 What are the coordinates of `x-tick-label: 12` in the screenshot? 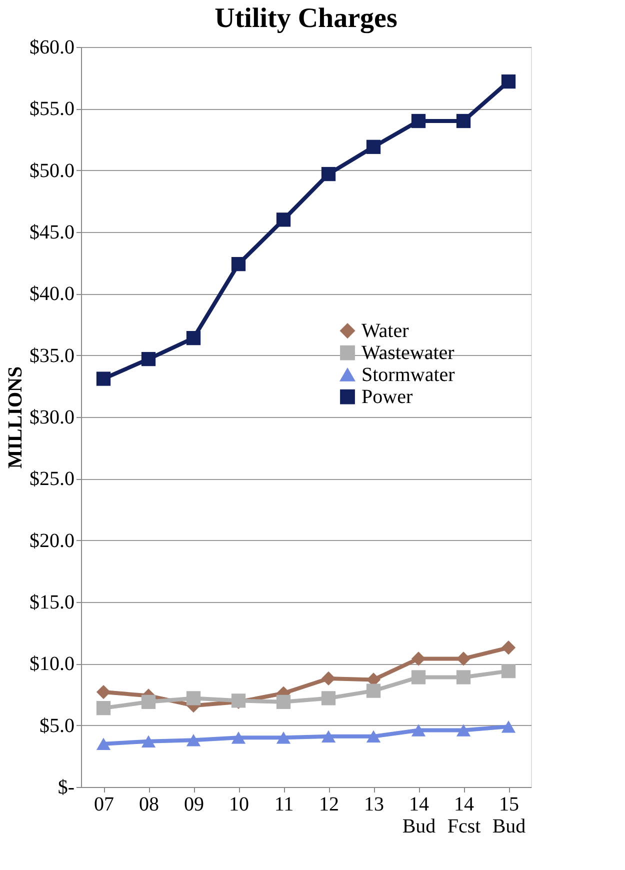 It's located at (329, 805).